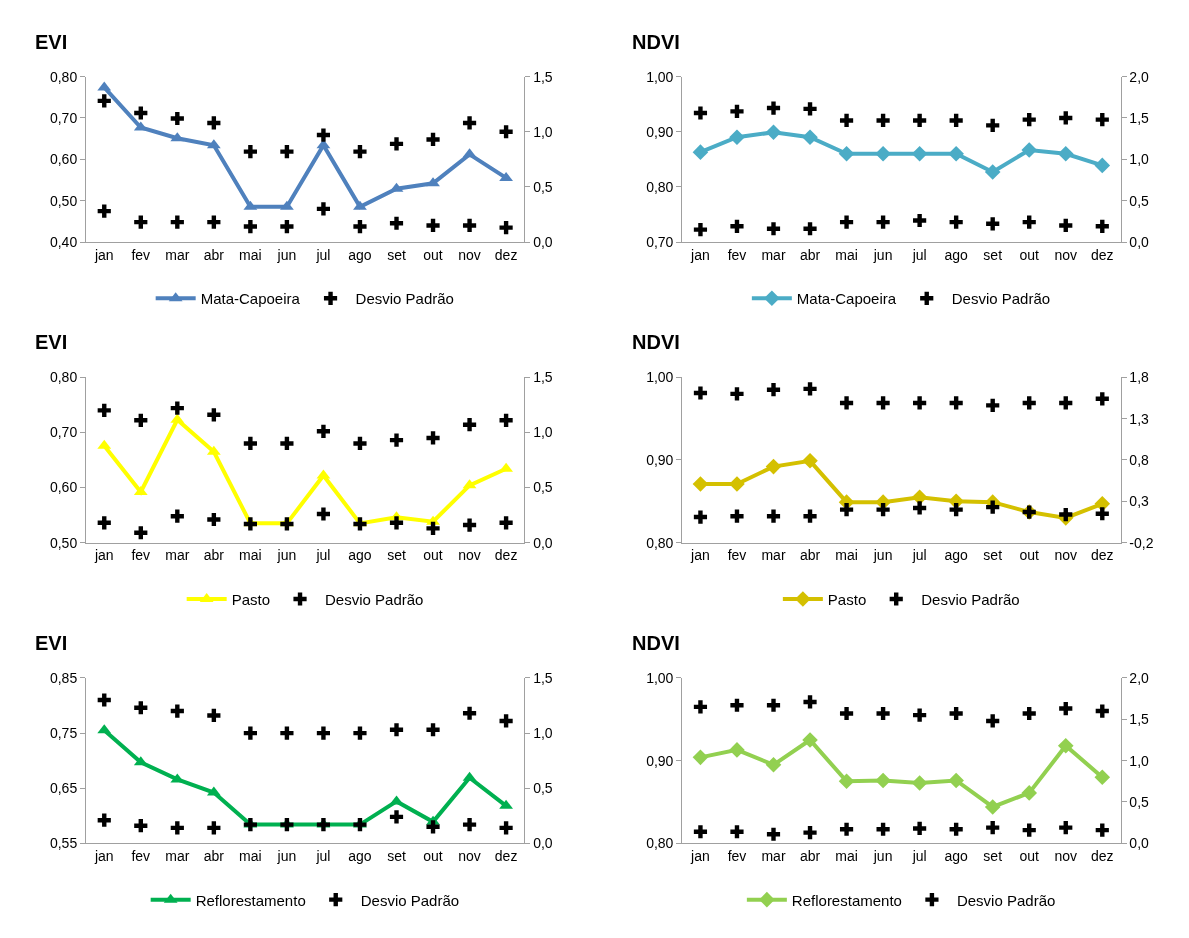 This screenshot has height=938, width=1189. What do you see at coordinates (250, 299) in the screenshot?
I see `legend-label: Mata-Capoeira` at bounding box center [250, 299].